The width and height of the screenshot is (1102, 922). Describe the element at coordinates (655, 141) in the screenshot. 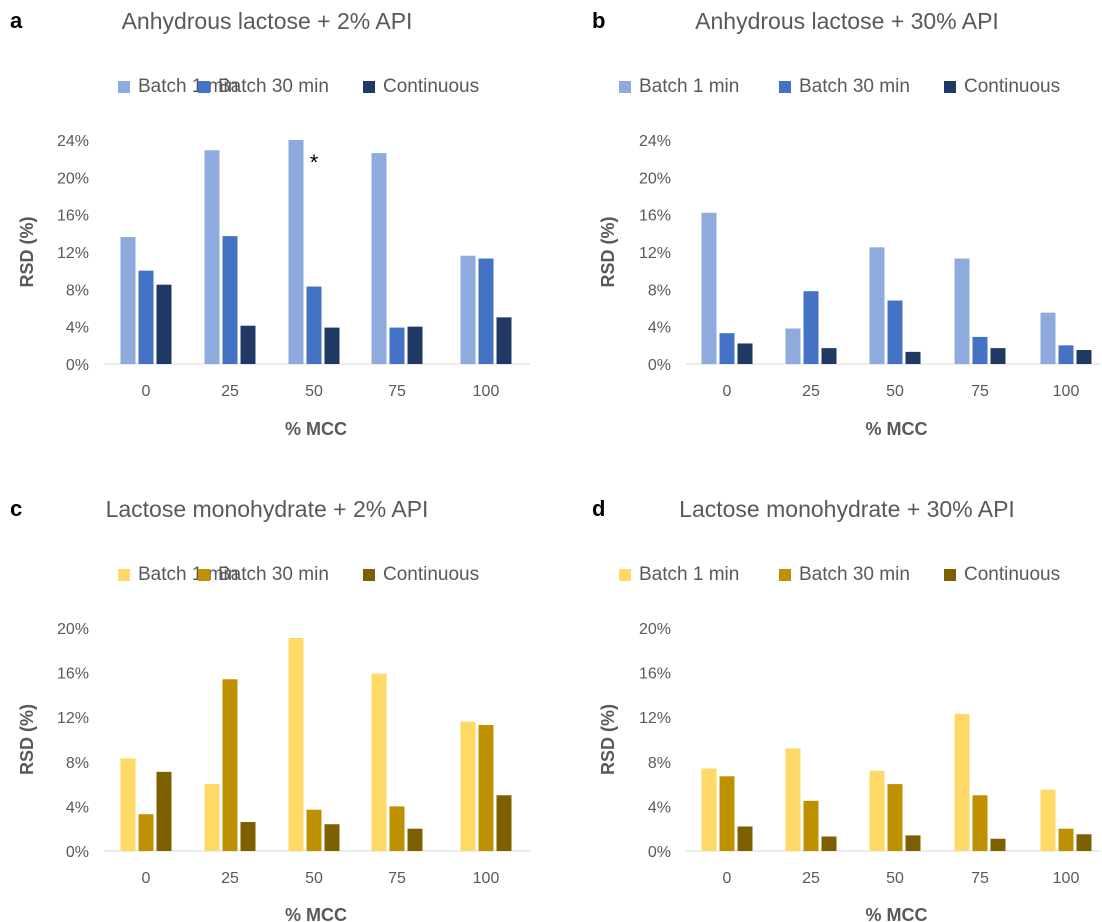

I see `y-tick-label: 24%` at that location.